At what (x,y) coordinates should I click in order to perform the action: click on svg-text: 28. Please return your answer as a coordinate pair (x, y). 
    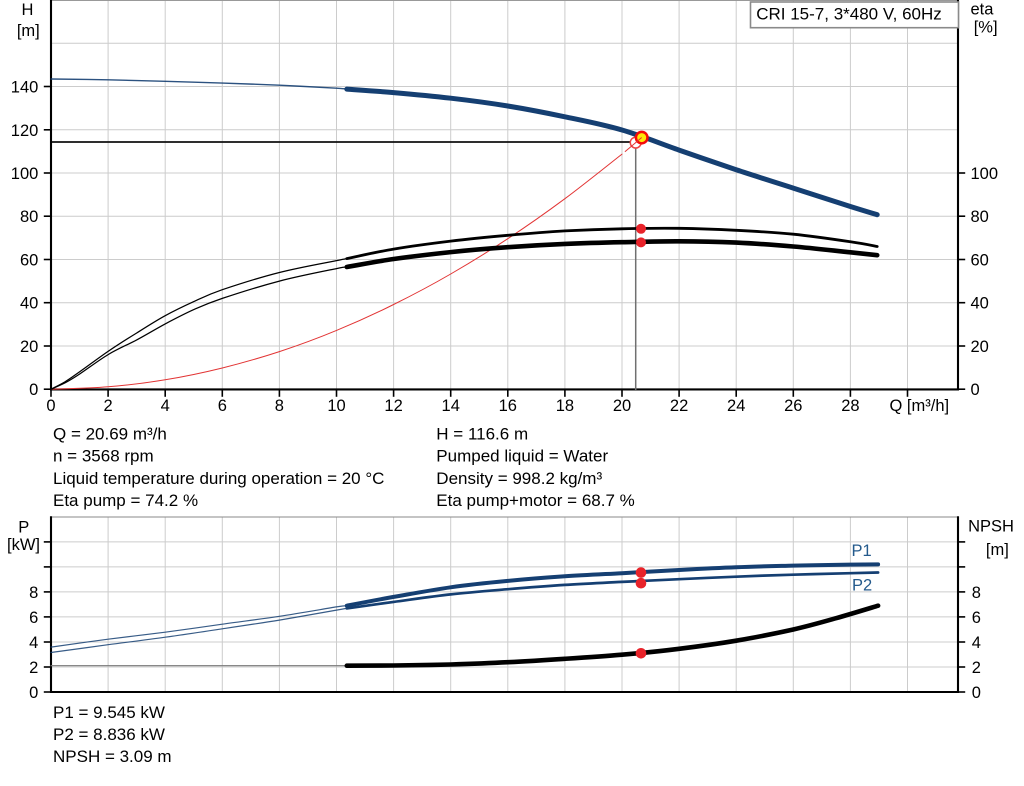
    Looking at the image, I should click on (850, 406).